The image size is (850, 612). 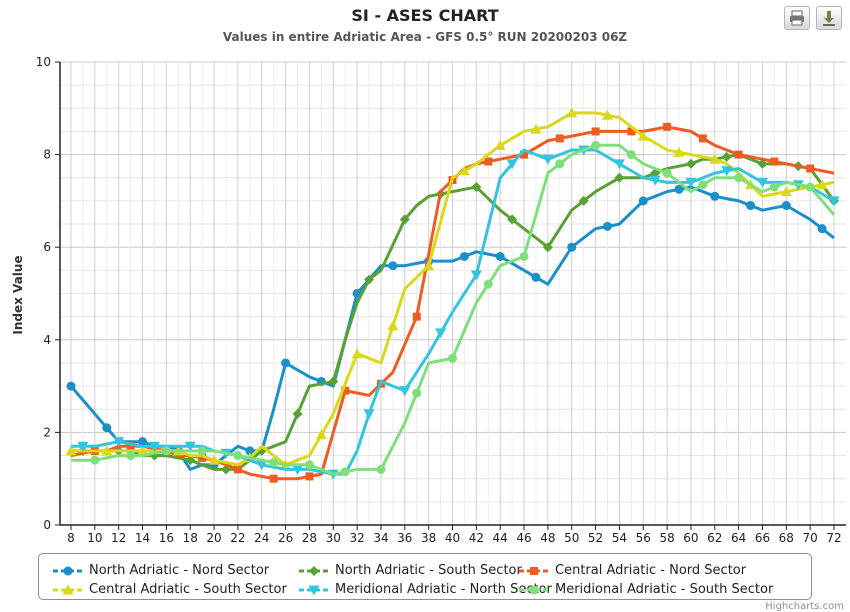 I want to click on credits: Highcharts.com, so click(x=804, y=606).